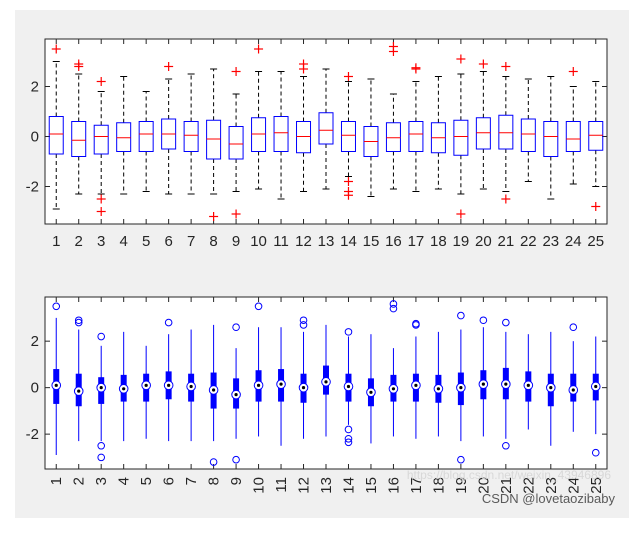 Image resolution: width=644 pixels, height=533 pixels. Describe the element at coordinates (461, 241) in the screenshot. I see `x-tick-label: 19` at that location.